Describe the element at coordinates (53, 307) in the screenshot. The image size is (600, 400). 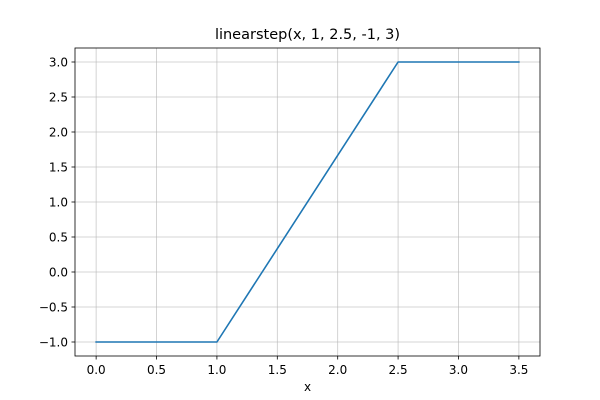
I see `y-tick-label: −0.5` at that location.